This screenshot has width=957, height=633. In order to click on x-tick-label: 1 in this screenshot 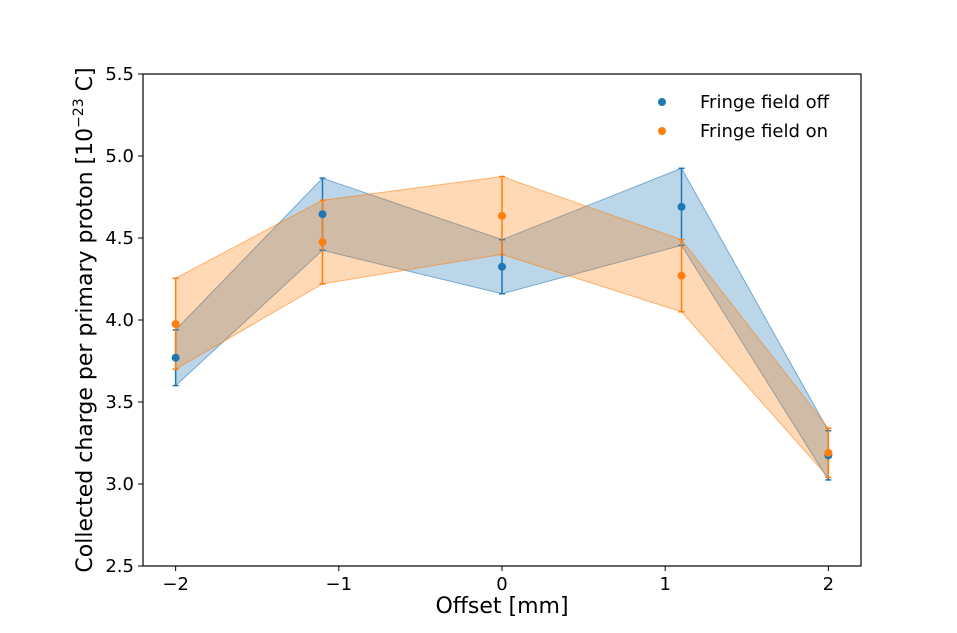, I will do `click(664, 584)`.